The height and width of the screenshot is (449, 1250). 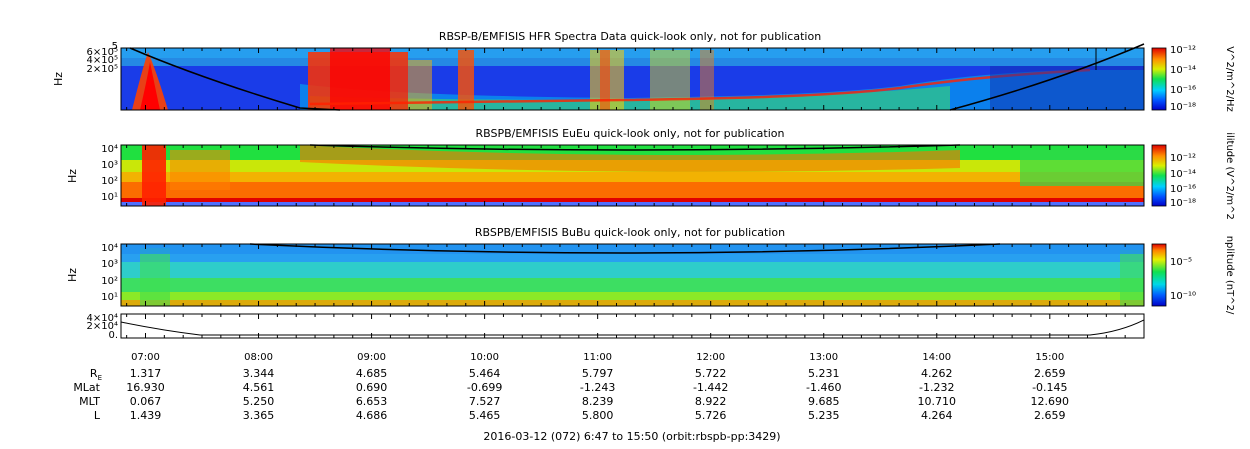 What do you see at coordinates (1050, 401) in the screenshot?
I see `ephemeris-value: 12.690` at bounding box center [1050, 401].